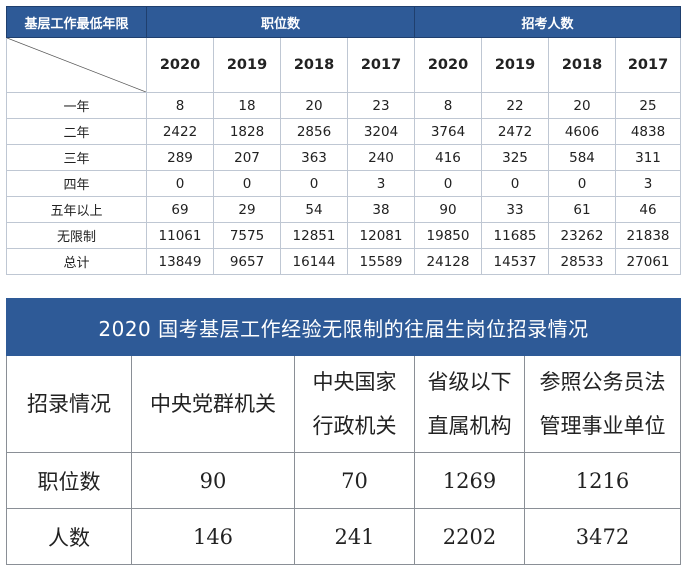 This screenshot has width=686, height=578. Describe the element at coordinates (76, 105) in the screenshot. I see `row-label: 一年` at that location.